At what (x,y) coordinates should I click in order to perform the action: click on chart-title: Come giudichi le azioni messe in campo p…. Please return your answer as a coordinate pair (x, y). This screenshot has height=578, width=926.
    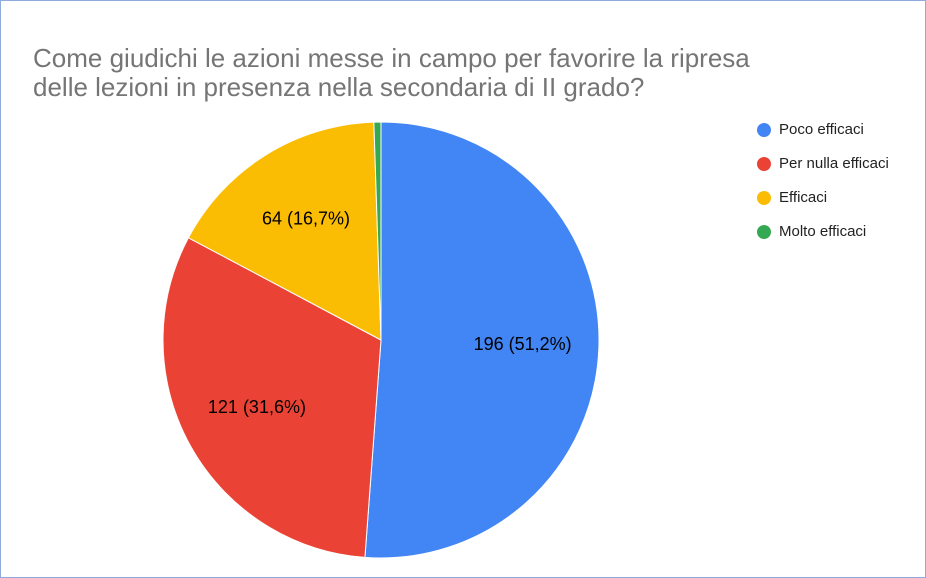
    Looking at the image, I should click on (391, 58).